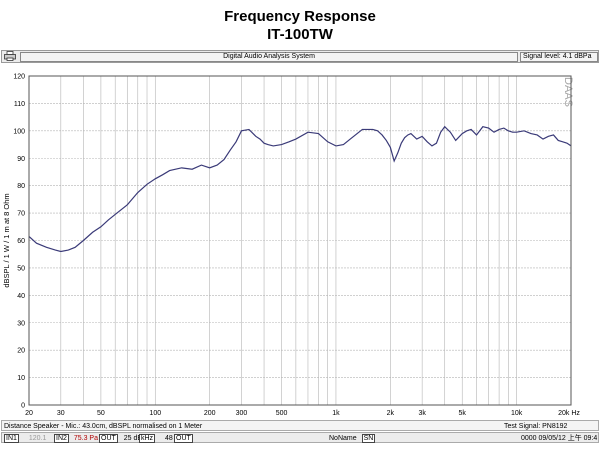 The width and height of the screenshot is (600, 449). What do you see at coordinates (21, 323) in the screenshot?
I see `y-tick-label: 30` at bounding box center [21, 323].